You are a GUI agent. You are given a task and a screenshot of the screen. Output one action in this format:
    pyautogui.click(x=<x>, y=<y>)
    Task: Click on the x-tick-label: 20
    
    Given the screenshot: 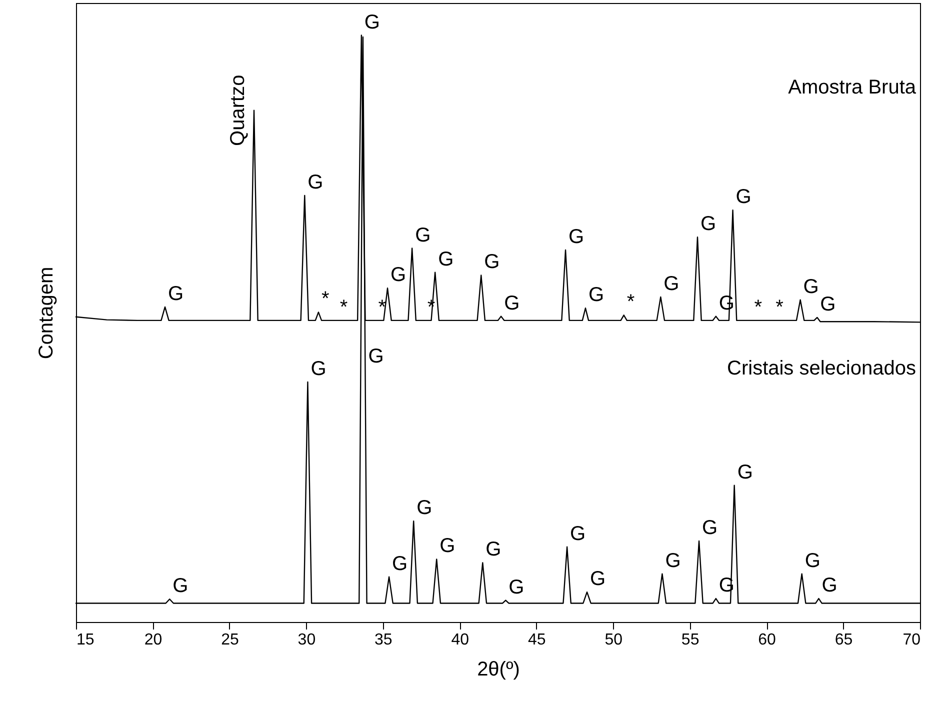 What is the action you would take?
    pyautogui.click(x=153, y=640)
    